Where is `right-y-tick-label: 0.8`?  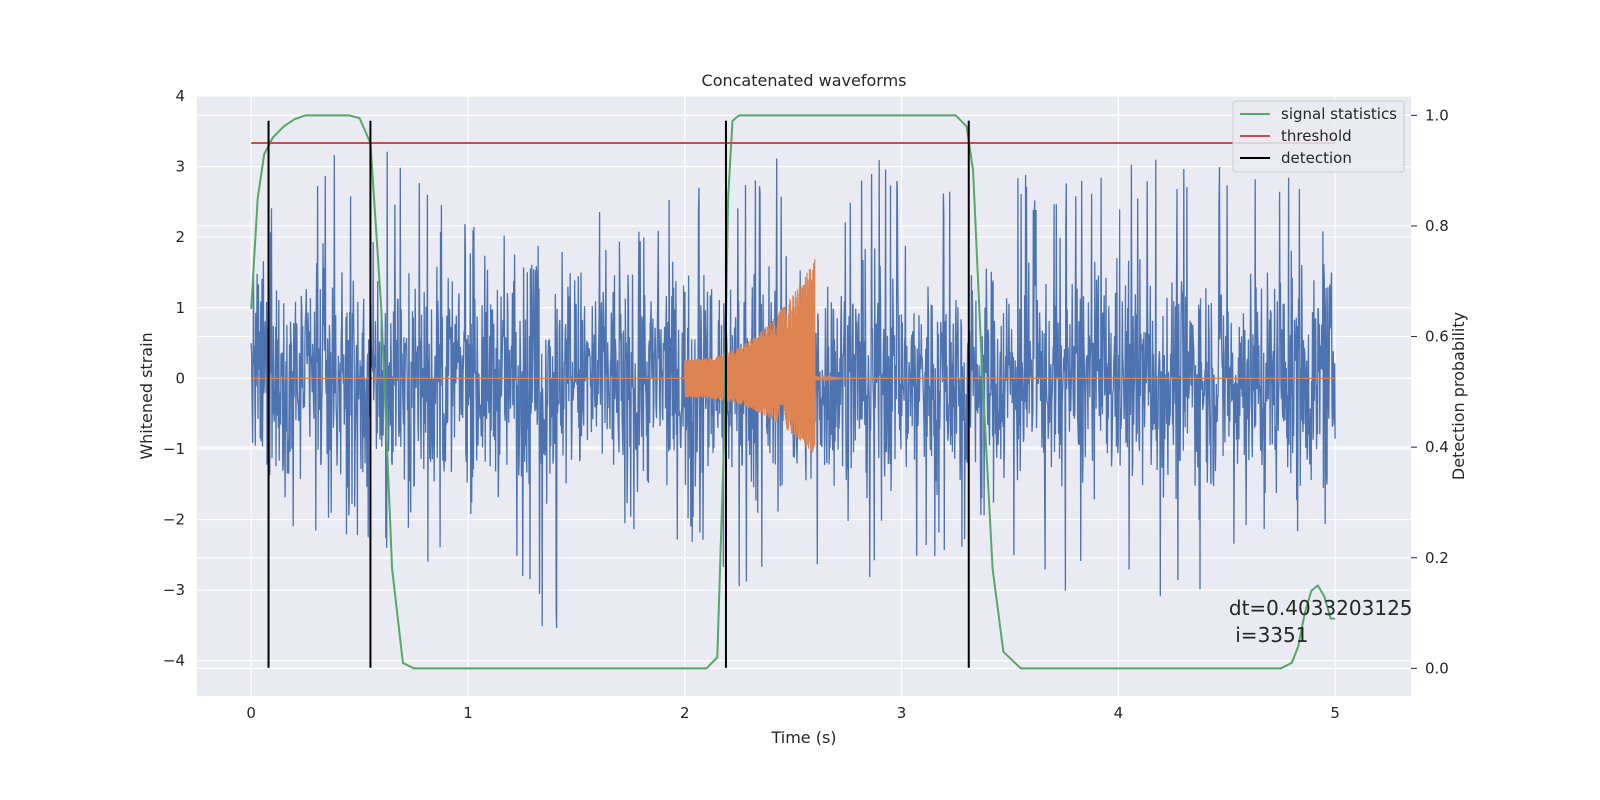
right-y-tick-label: 0.8 is located at coordinates (1437, 226).